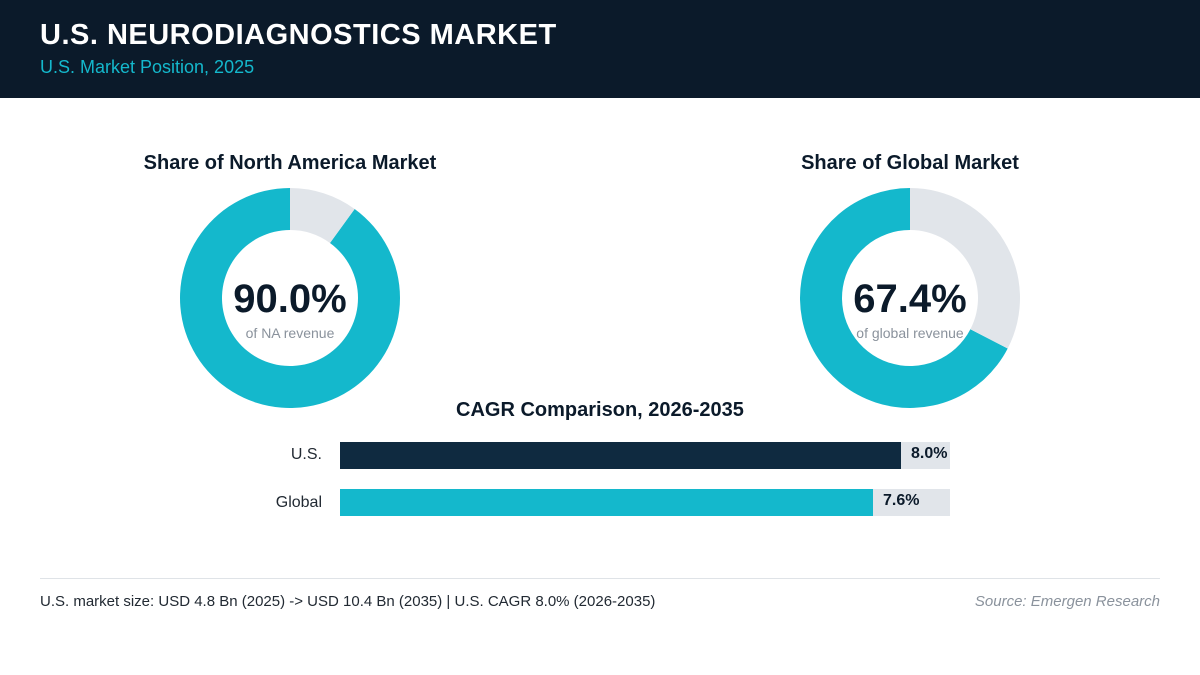  Describe the element at coordinates (147, 67) in the screenshot. I see `page-subtitle: U.S. Market Position, 2025` at that location.